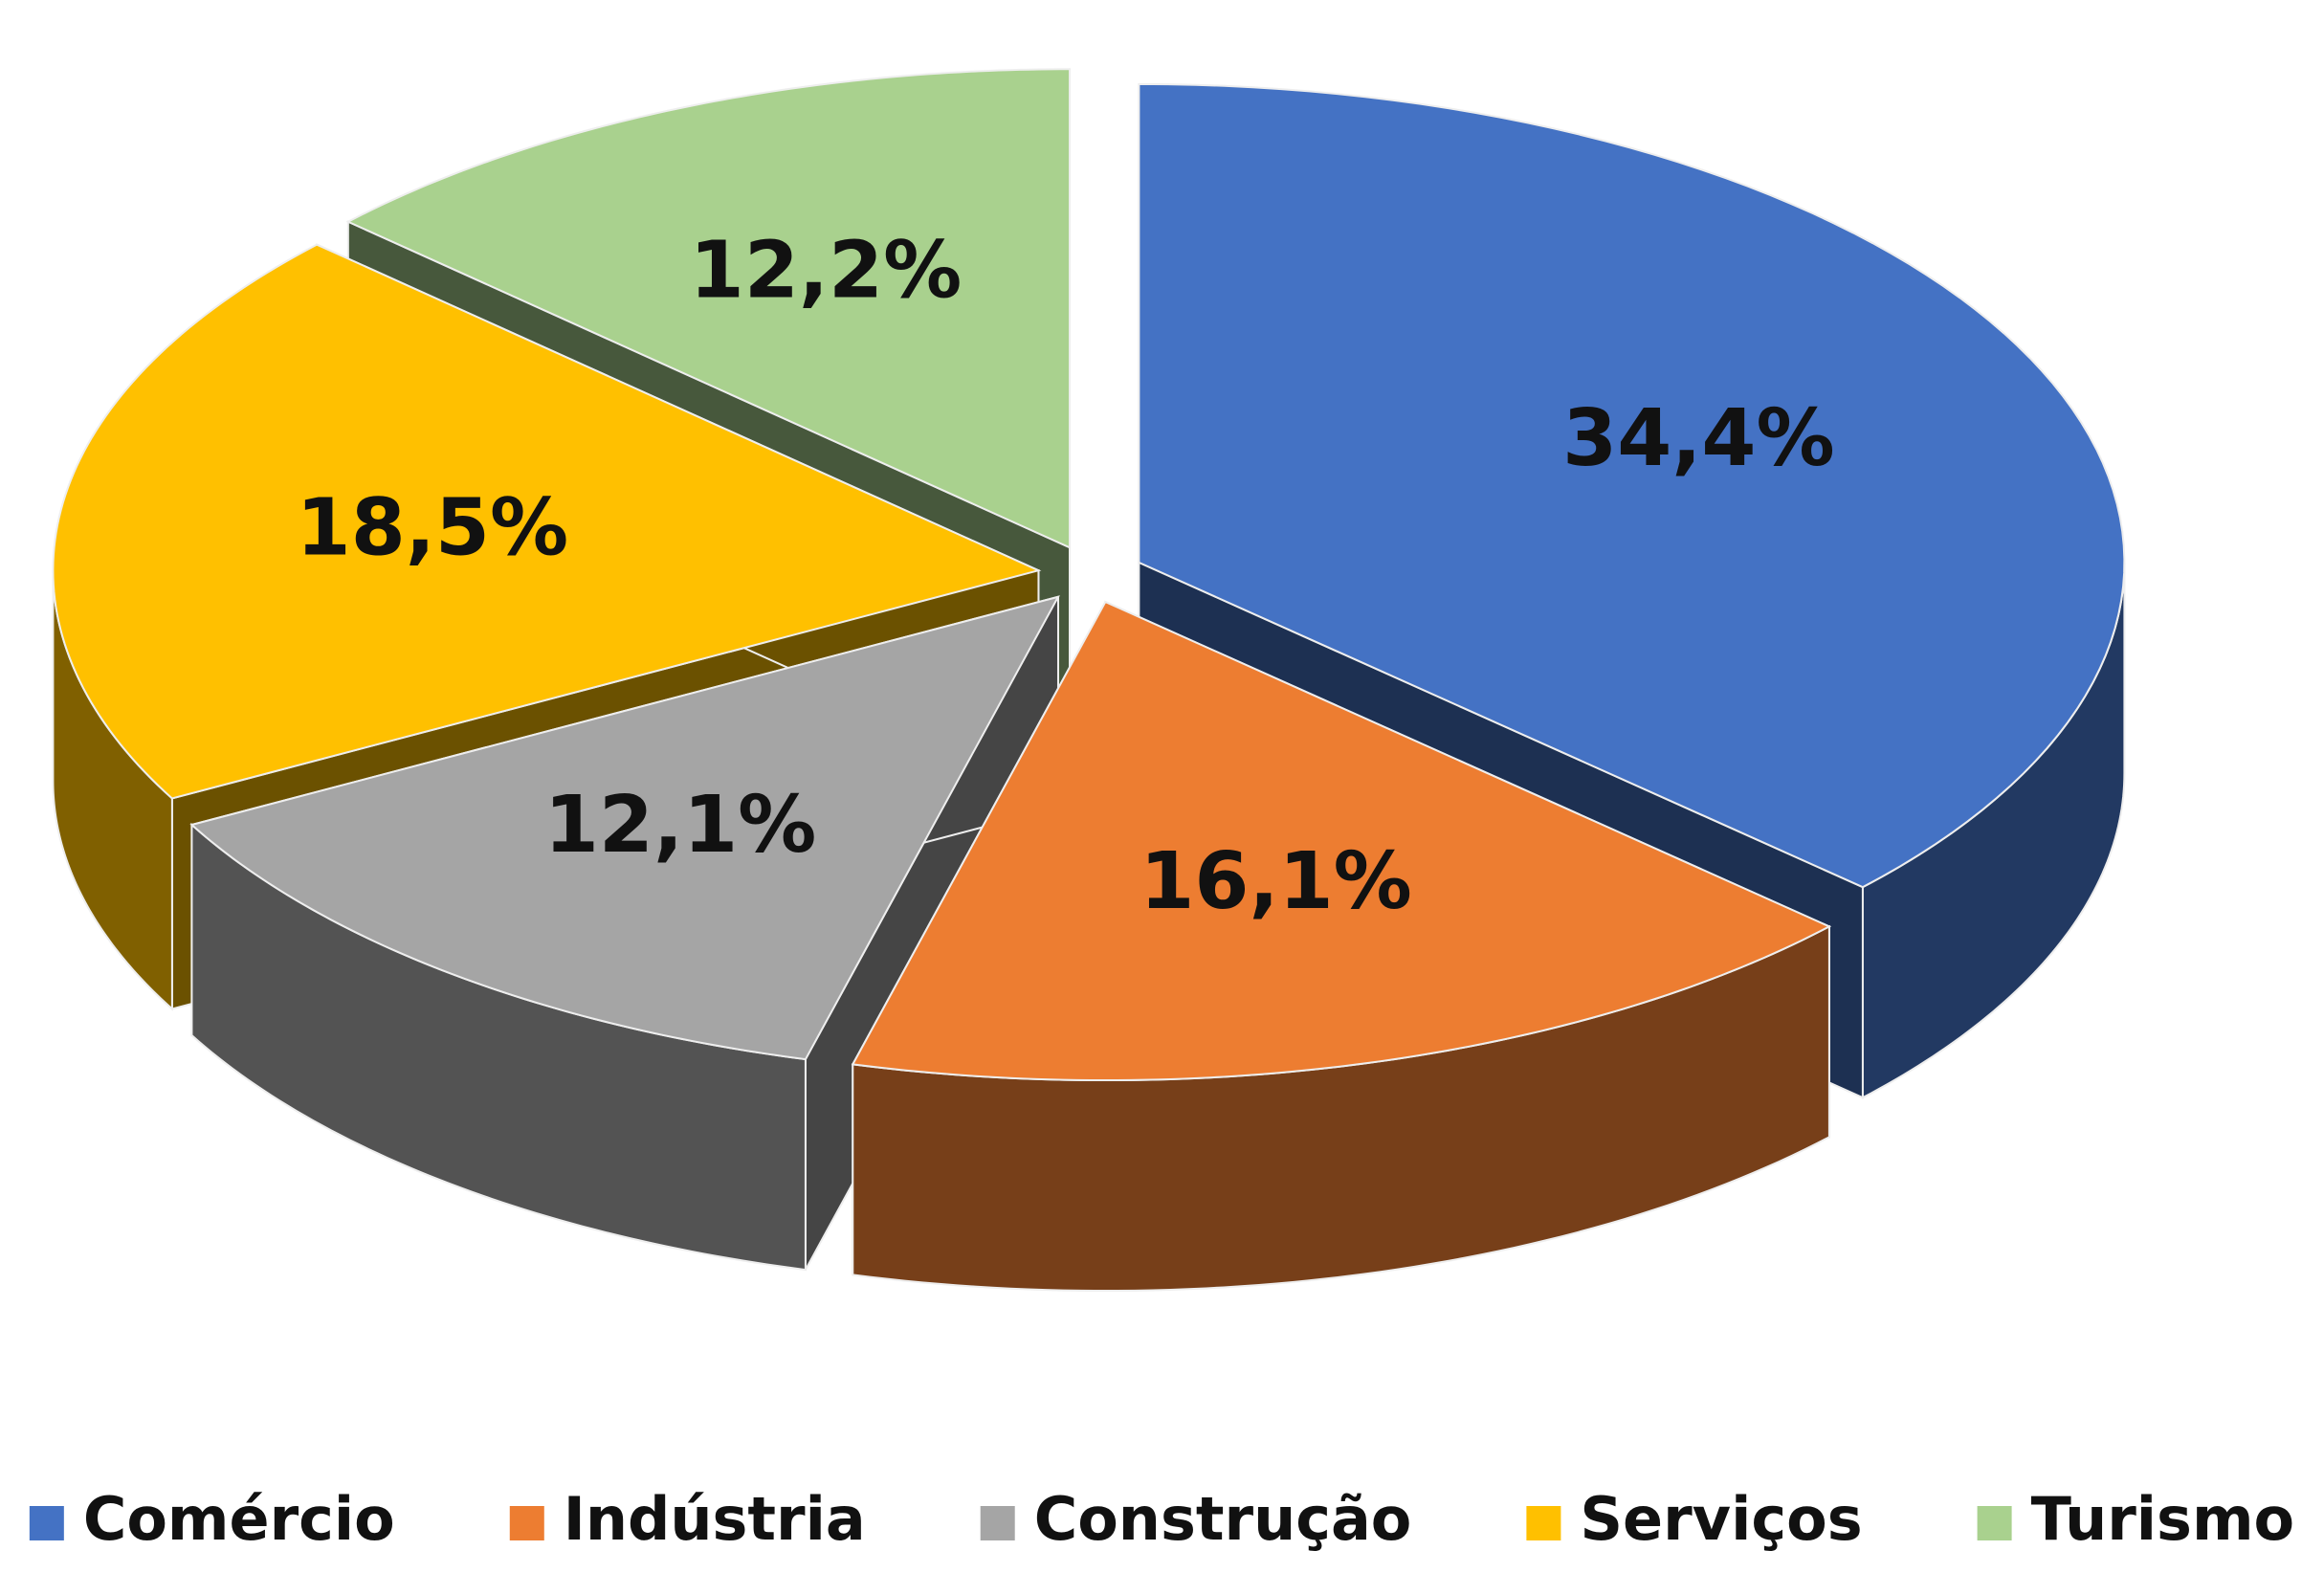  Describe the element at coordinates (1698, 438) in the screenshot. I see `data-label: 34,4%` at that location.